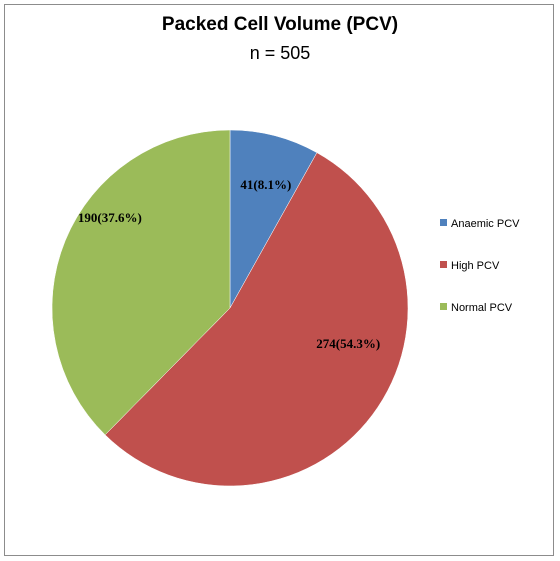  I want to click on data-label-anaemic-pcv: 41(8.1%), so click(265, 184).